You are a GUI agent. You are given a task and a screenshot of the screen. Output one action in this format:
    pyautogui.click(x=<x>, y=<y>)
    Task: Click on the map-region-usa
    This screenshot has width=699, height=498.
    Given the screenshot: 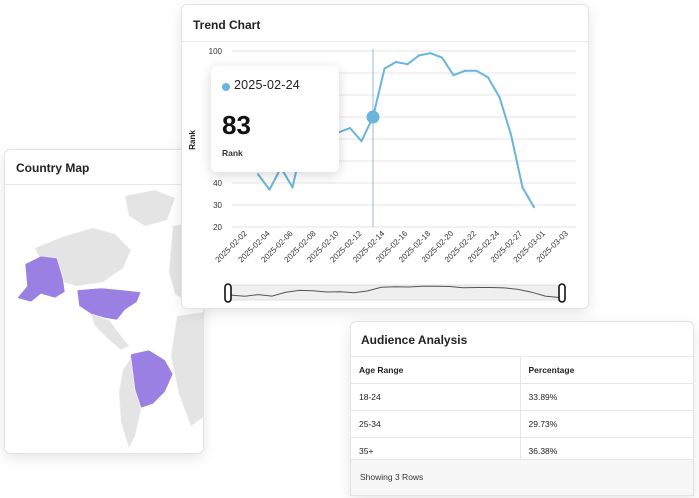 What is the action you would take?
    pyautogui.click(x=109, y=304)
    